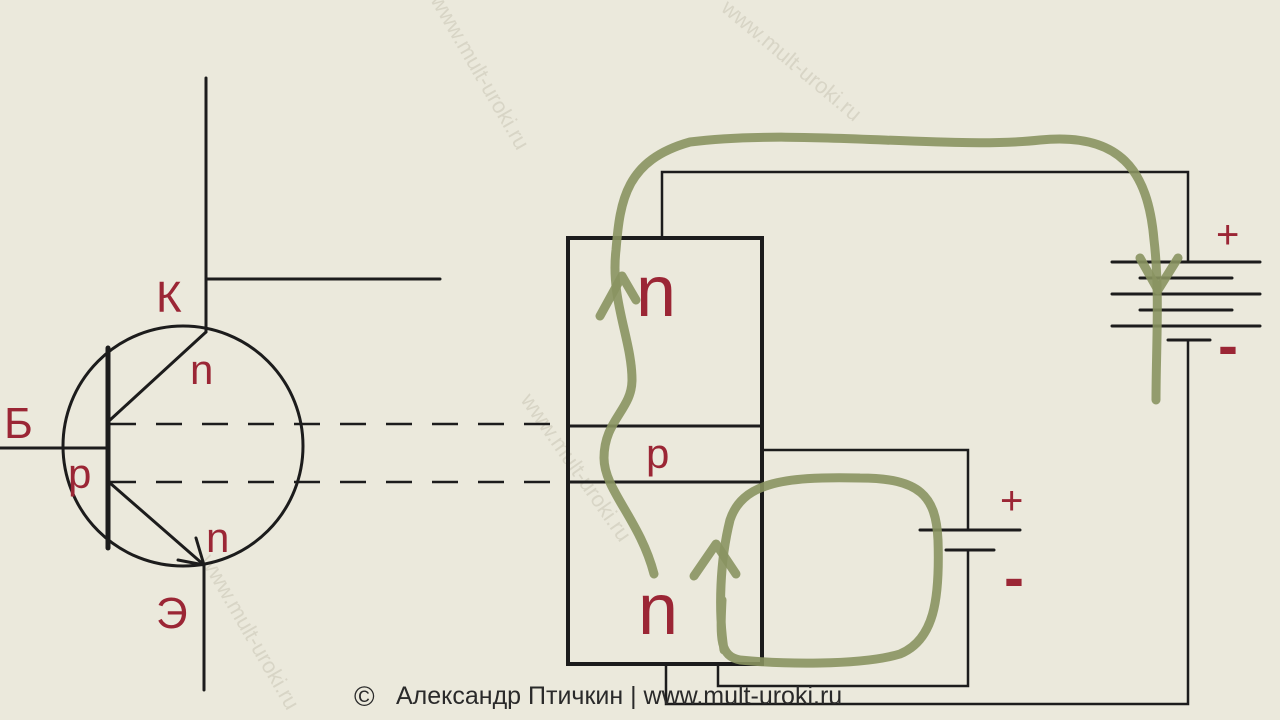 This screenshot has height=720, width=1280. What do you see at coordinates (618, 296) in the screenshot?
I see `collector-current-arrow-icon` at bounding box center [618, 296].